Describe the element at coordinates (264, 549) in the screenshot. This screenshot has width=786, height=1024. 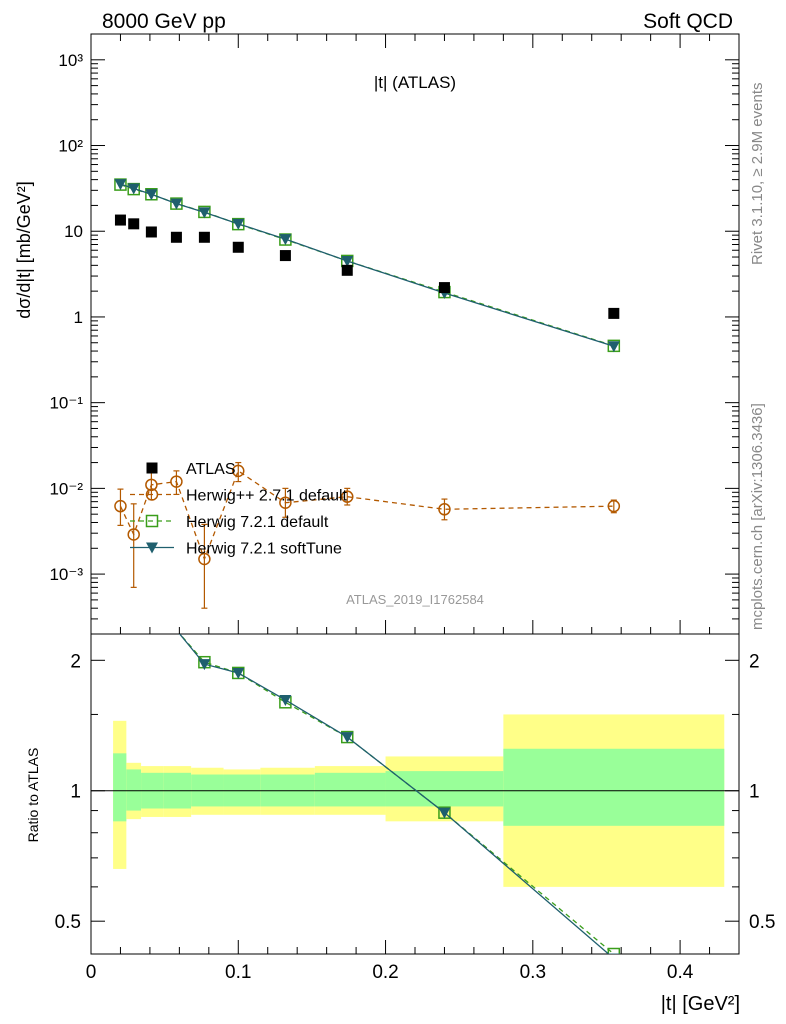
I see `legend-label: Herwig 7.2.1 softTune` at that location.